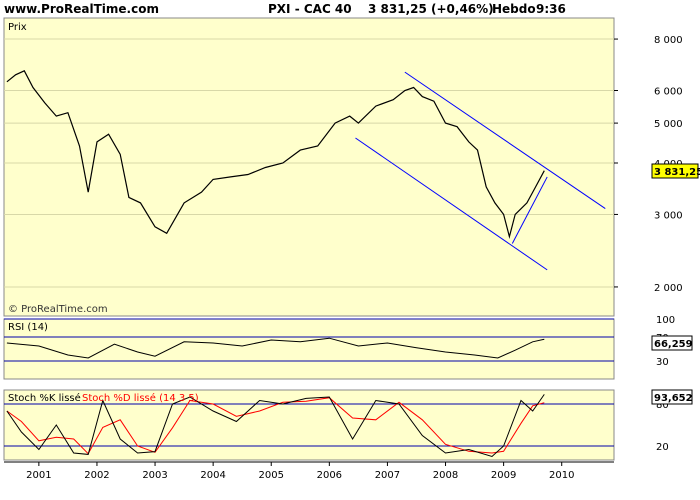 The height and width of the screenshot is (500, 700). What do you see at coordinates (212, 475) in the screenshot?
I see `x-tick-label: 2004` at bounding box center [212, 475].